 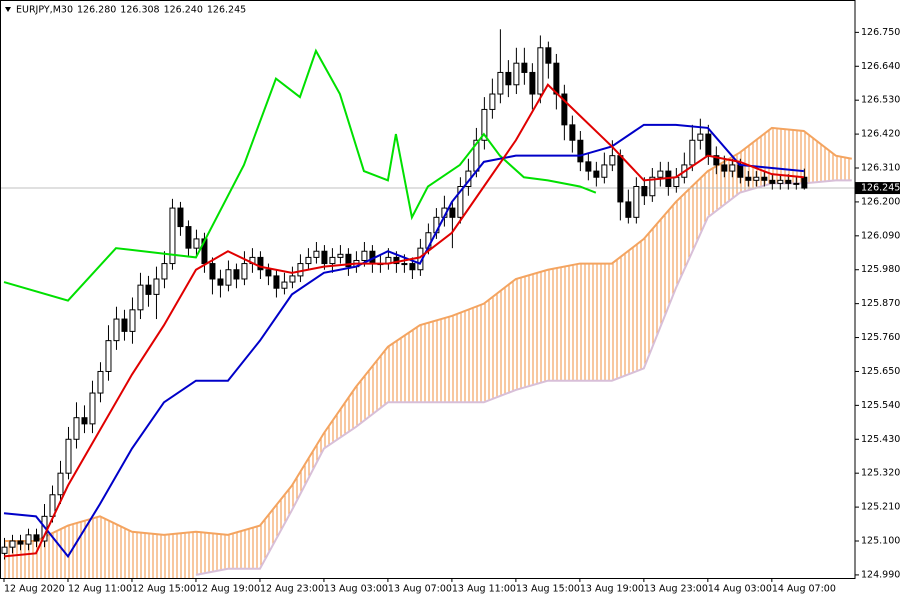 What do you see at coordinates (612, 589) in the screenshot?
I see `x-tick-label: 13 Aug 19:00` at bounding box center [612, 589].